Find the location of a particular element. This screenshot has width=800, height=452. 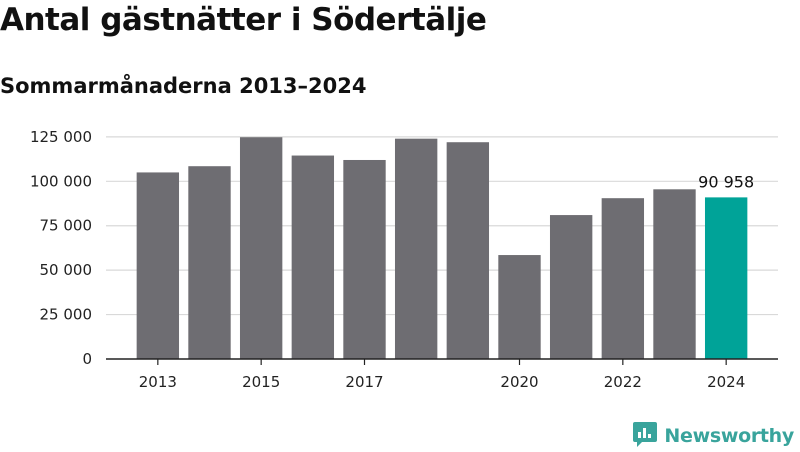

x-tick-label: 2013 is located at coordinates (158, 382).